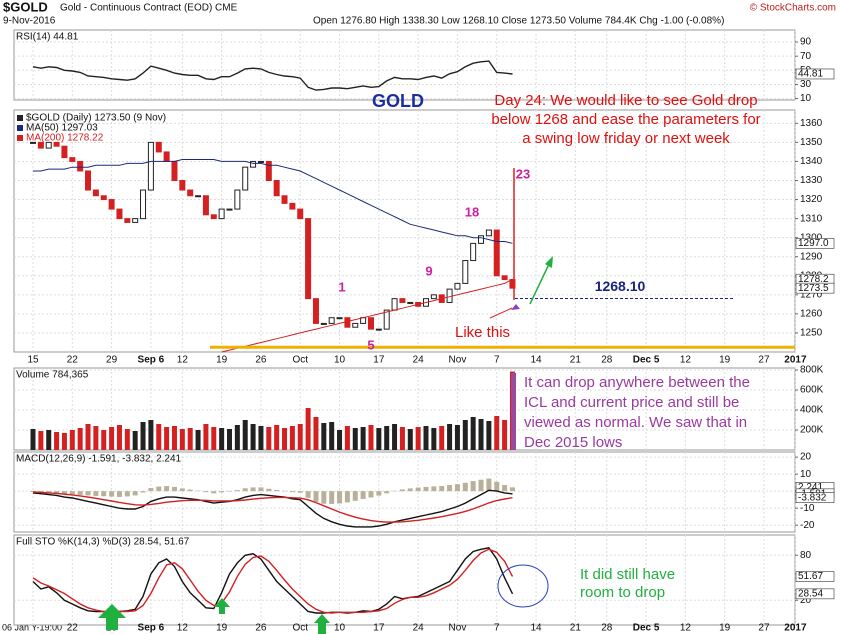 The width and height of the screenshot is (841, 634). Describe the element at coordinates (404, 580) in the screenshot. I see `panel-frame` at that location.